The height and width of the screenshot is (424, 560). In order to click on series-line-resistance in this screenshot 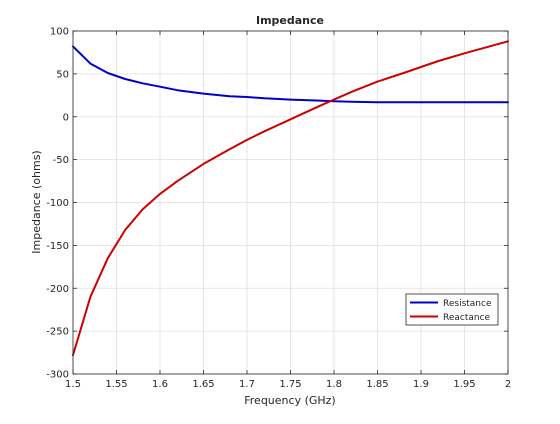, I will do `click(290, 74)`.